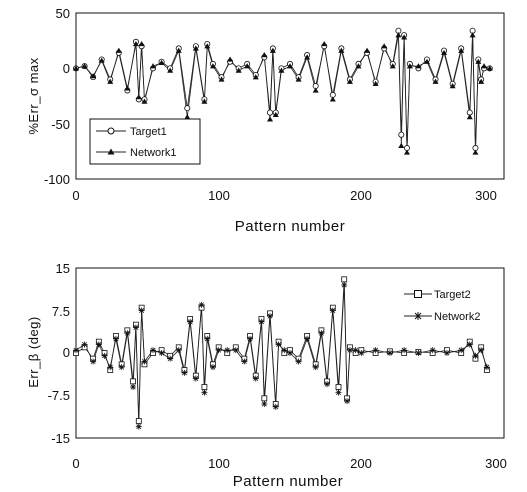  What do you see at coordinates (451, 303) in the screenshot?
I see `chart-2-legend: Target2 Network2` at bounding box center [451, 303].